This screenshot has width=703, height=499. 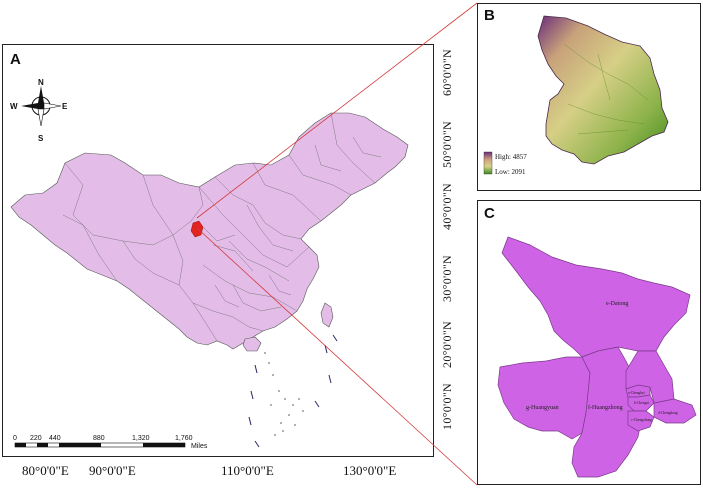 What do you see at coordinates (15, 438) in the screenshot?
I see `scale-tick-0: 0` at bounding box center [15, 438].